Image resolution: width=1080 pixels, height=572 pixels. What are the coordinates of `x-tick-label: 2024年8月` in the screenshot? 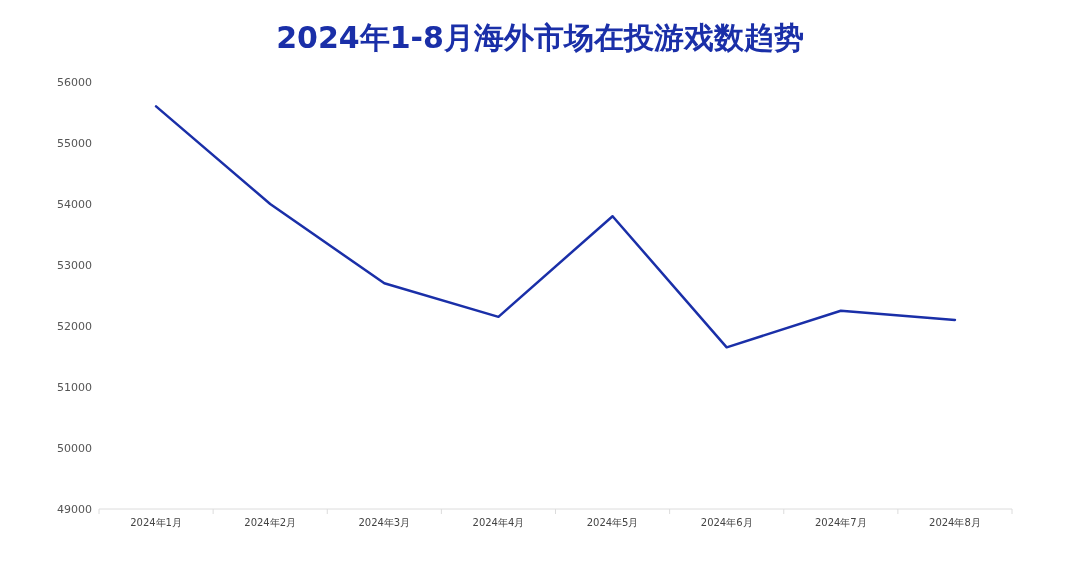 It's located at (955, 522).